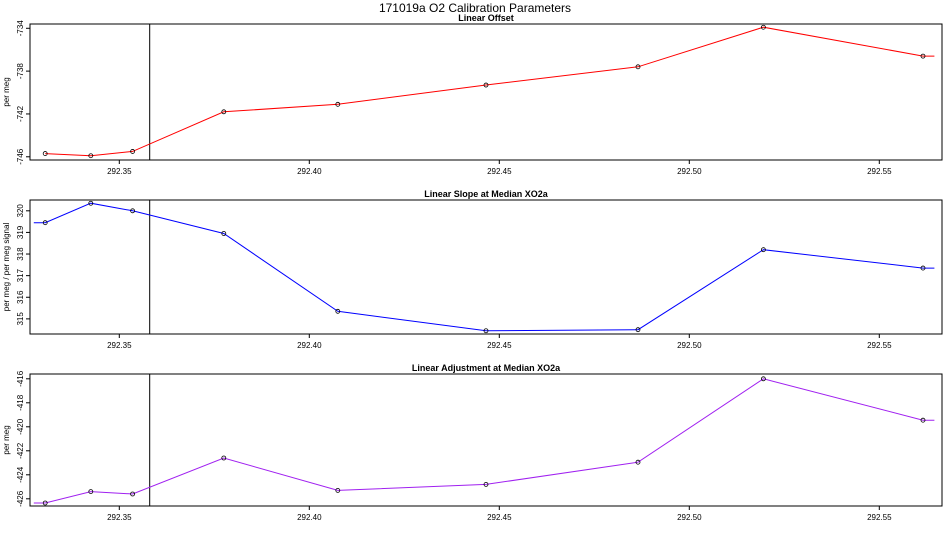 This screenshot has height=550, width=950. Describe the element at coordinates (486, 194) in the screenshot. I see `panel-title: Linear Slope at Median XO2a` at that location.